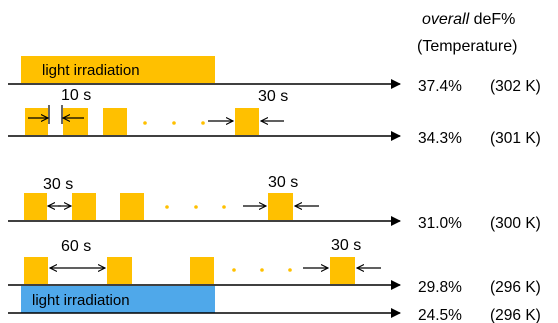 This screenshot has height=323, width=558. Describe the element at coordinates (440, 138) in the screenshot. I see `result-value: 34.3%` at that location.